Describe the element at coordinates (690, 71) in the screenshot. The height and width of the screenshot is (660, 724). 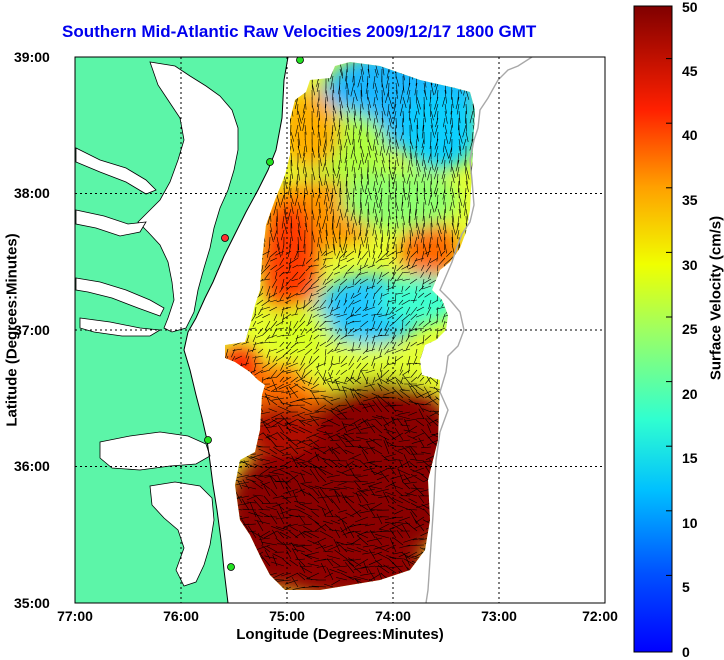
I see `colorbar-tick-label: 45` at that location.